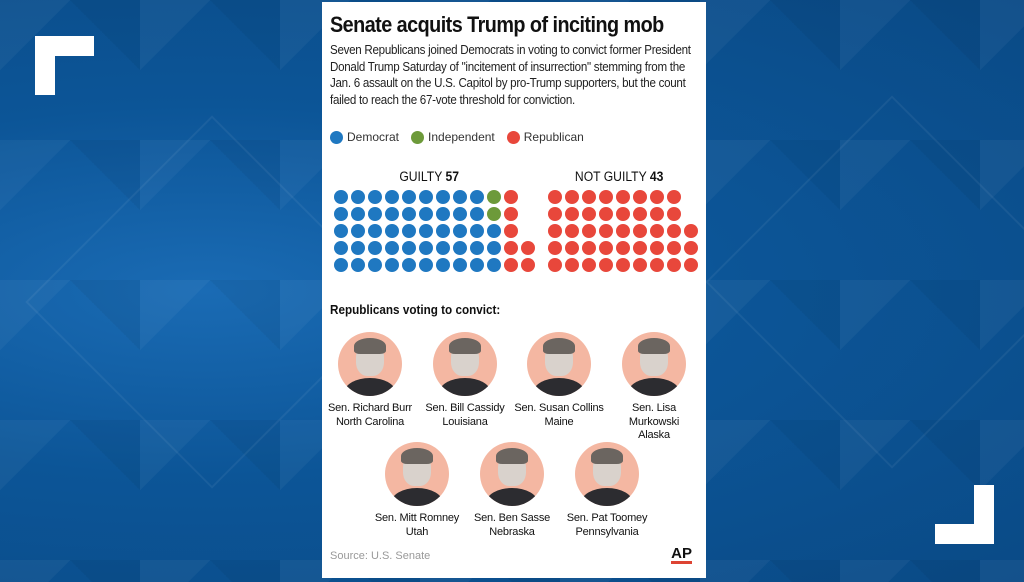 This screenshot has height=582, width=1024. I want to click on senator-name: Sen. Pat Toomey, so click(607, 518).